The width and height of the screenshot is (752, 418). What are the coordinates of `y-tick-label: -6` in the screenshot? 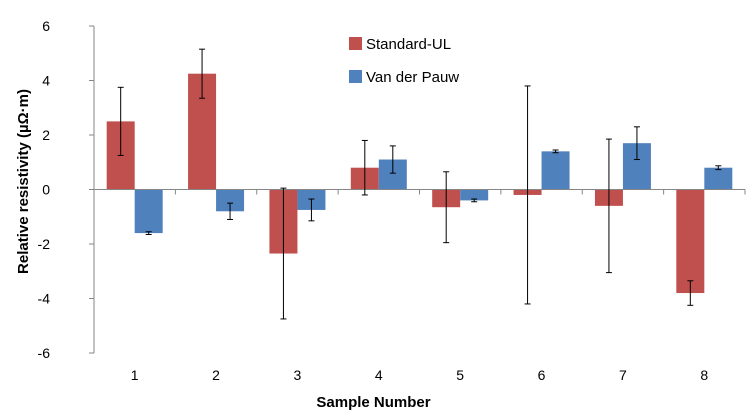 It's located at (44, 353).